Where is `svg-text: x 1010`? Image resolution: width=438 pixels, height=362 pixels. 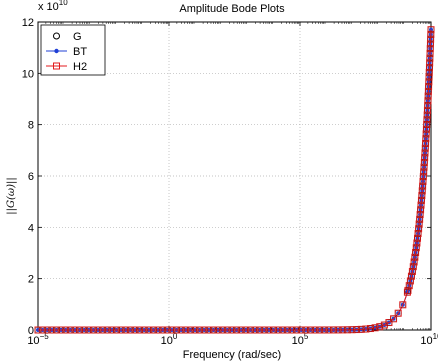
svg-text: x 1010 is located at coordinates (53, 6).